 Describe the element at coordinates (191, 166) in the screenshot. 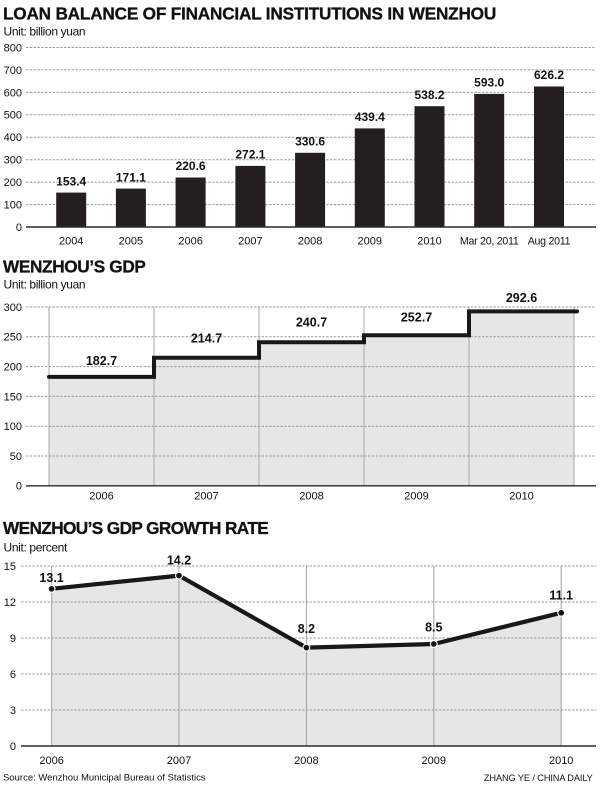

I see `svg-text: 220.6` at that location.